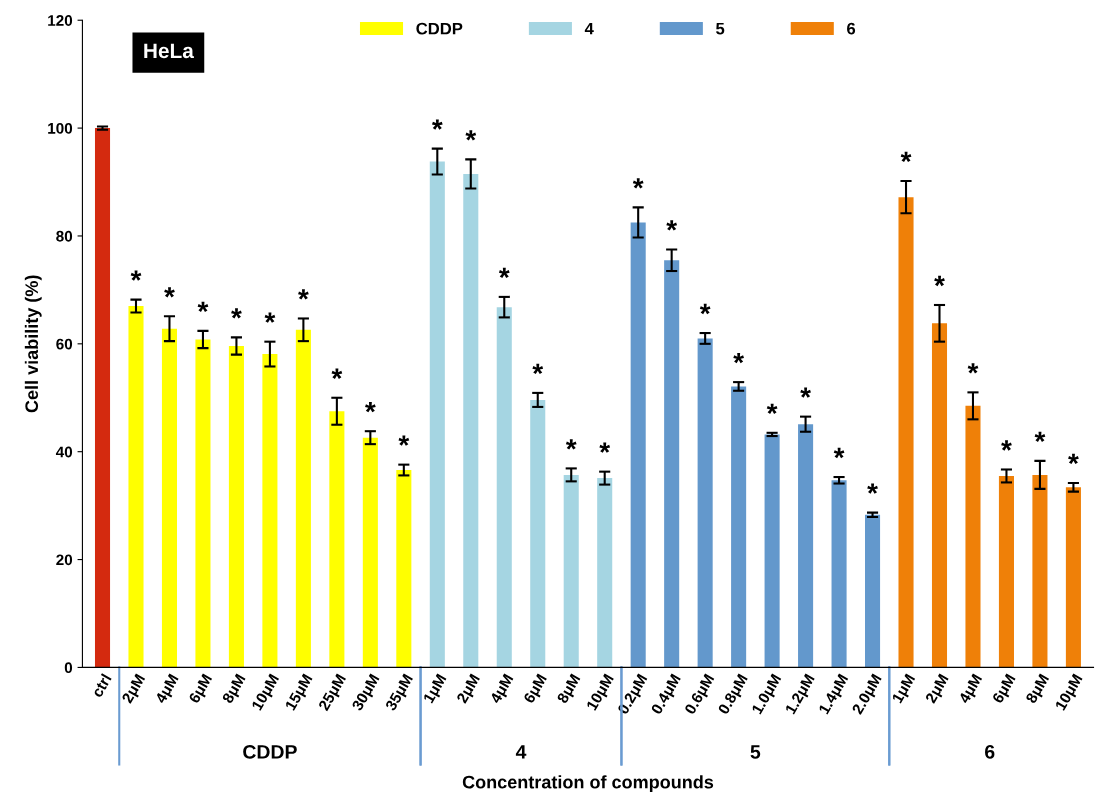  Describe the element at coordinates (270, 751) in the screenshot. I see `text: CDDP` at that location.